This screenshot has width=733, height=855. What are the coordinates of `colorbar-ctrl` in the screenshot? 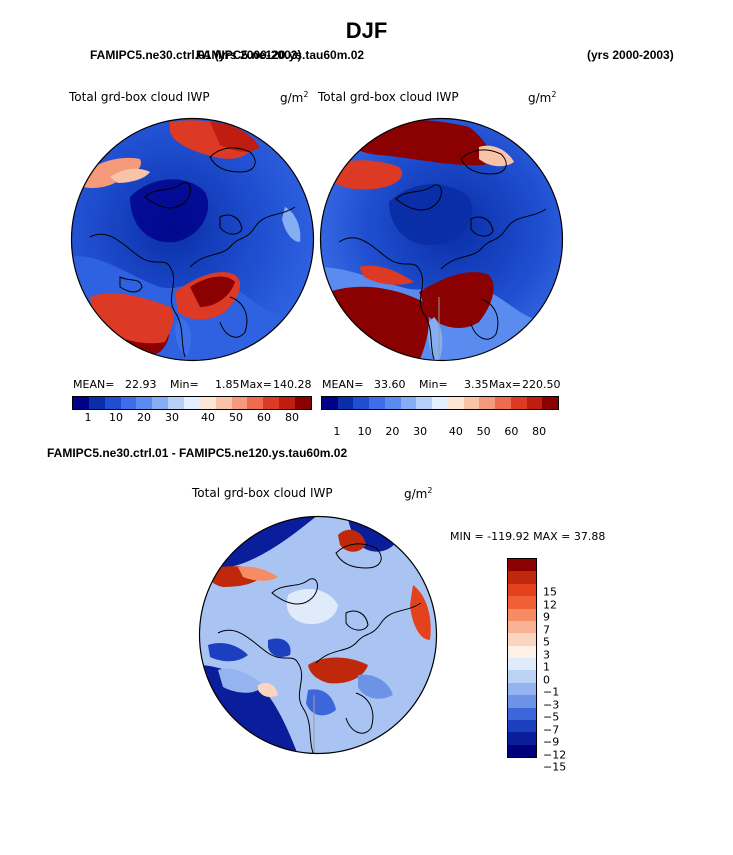 It's located at (192, 403).